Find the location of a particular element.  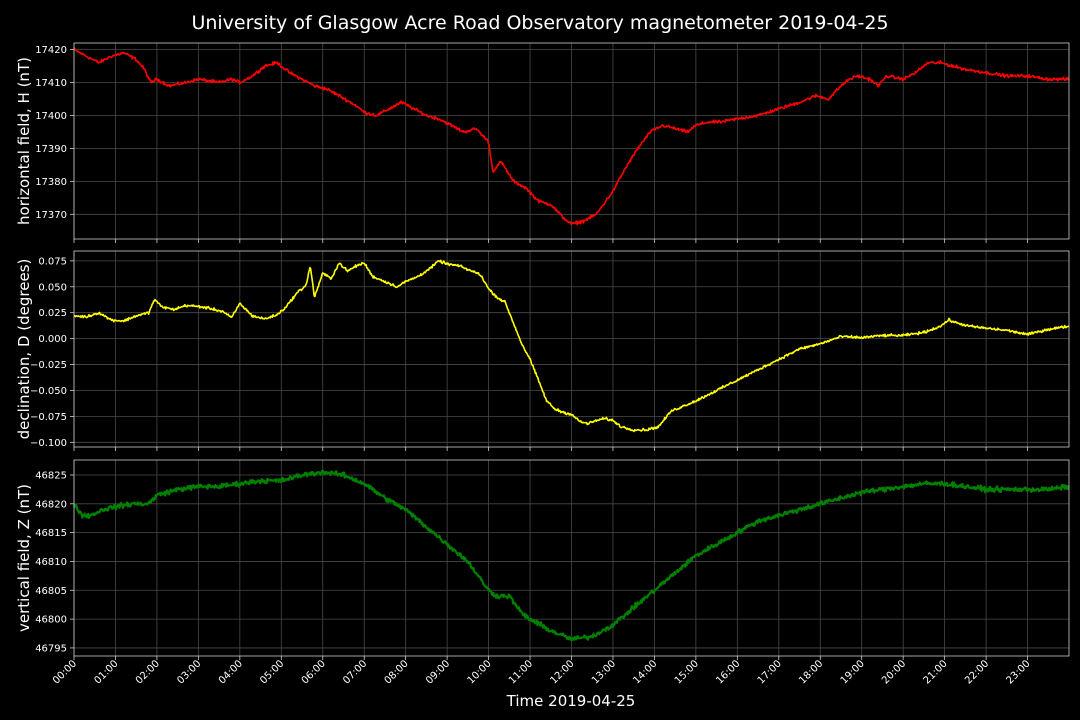

y-tick-label: −0.025 is located at coordinates (48, 365).